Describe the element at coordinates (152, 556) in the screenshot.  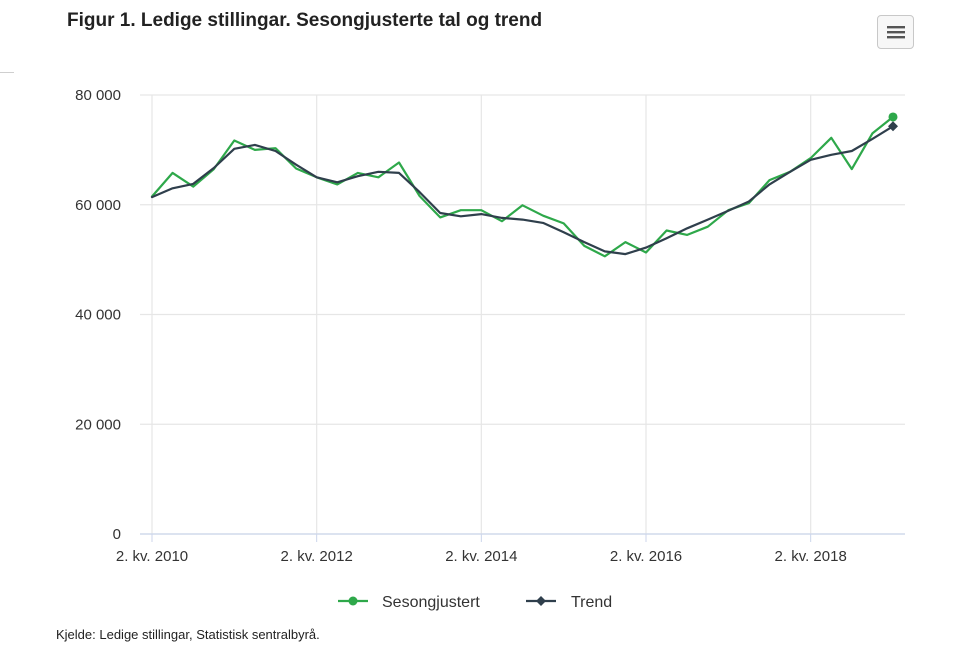
I see `x-tick-label: 2. kv. 2010` at that location.